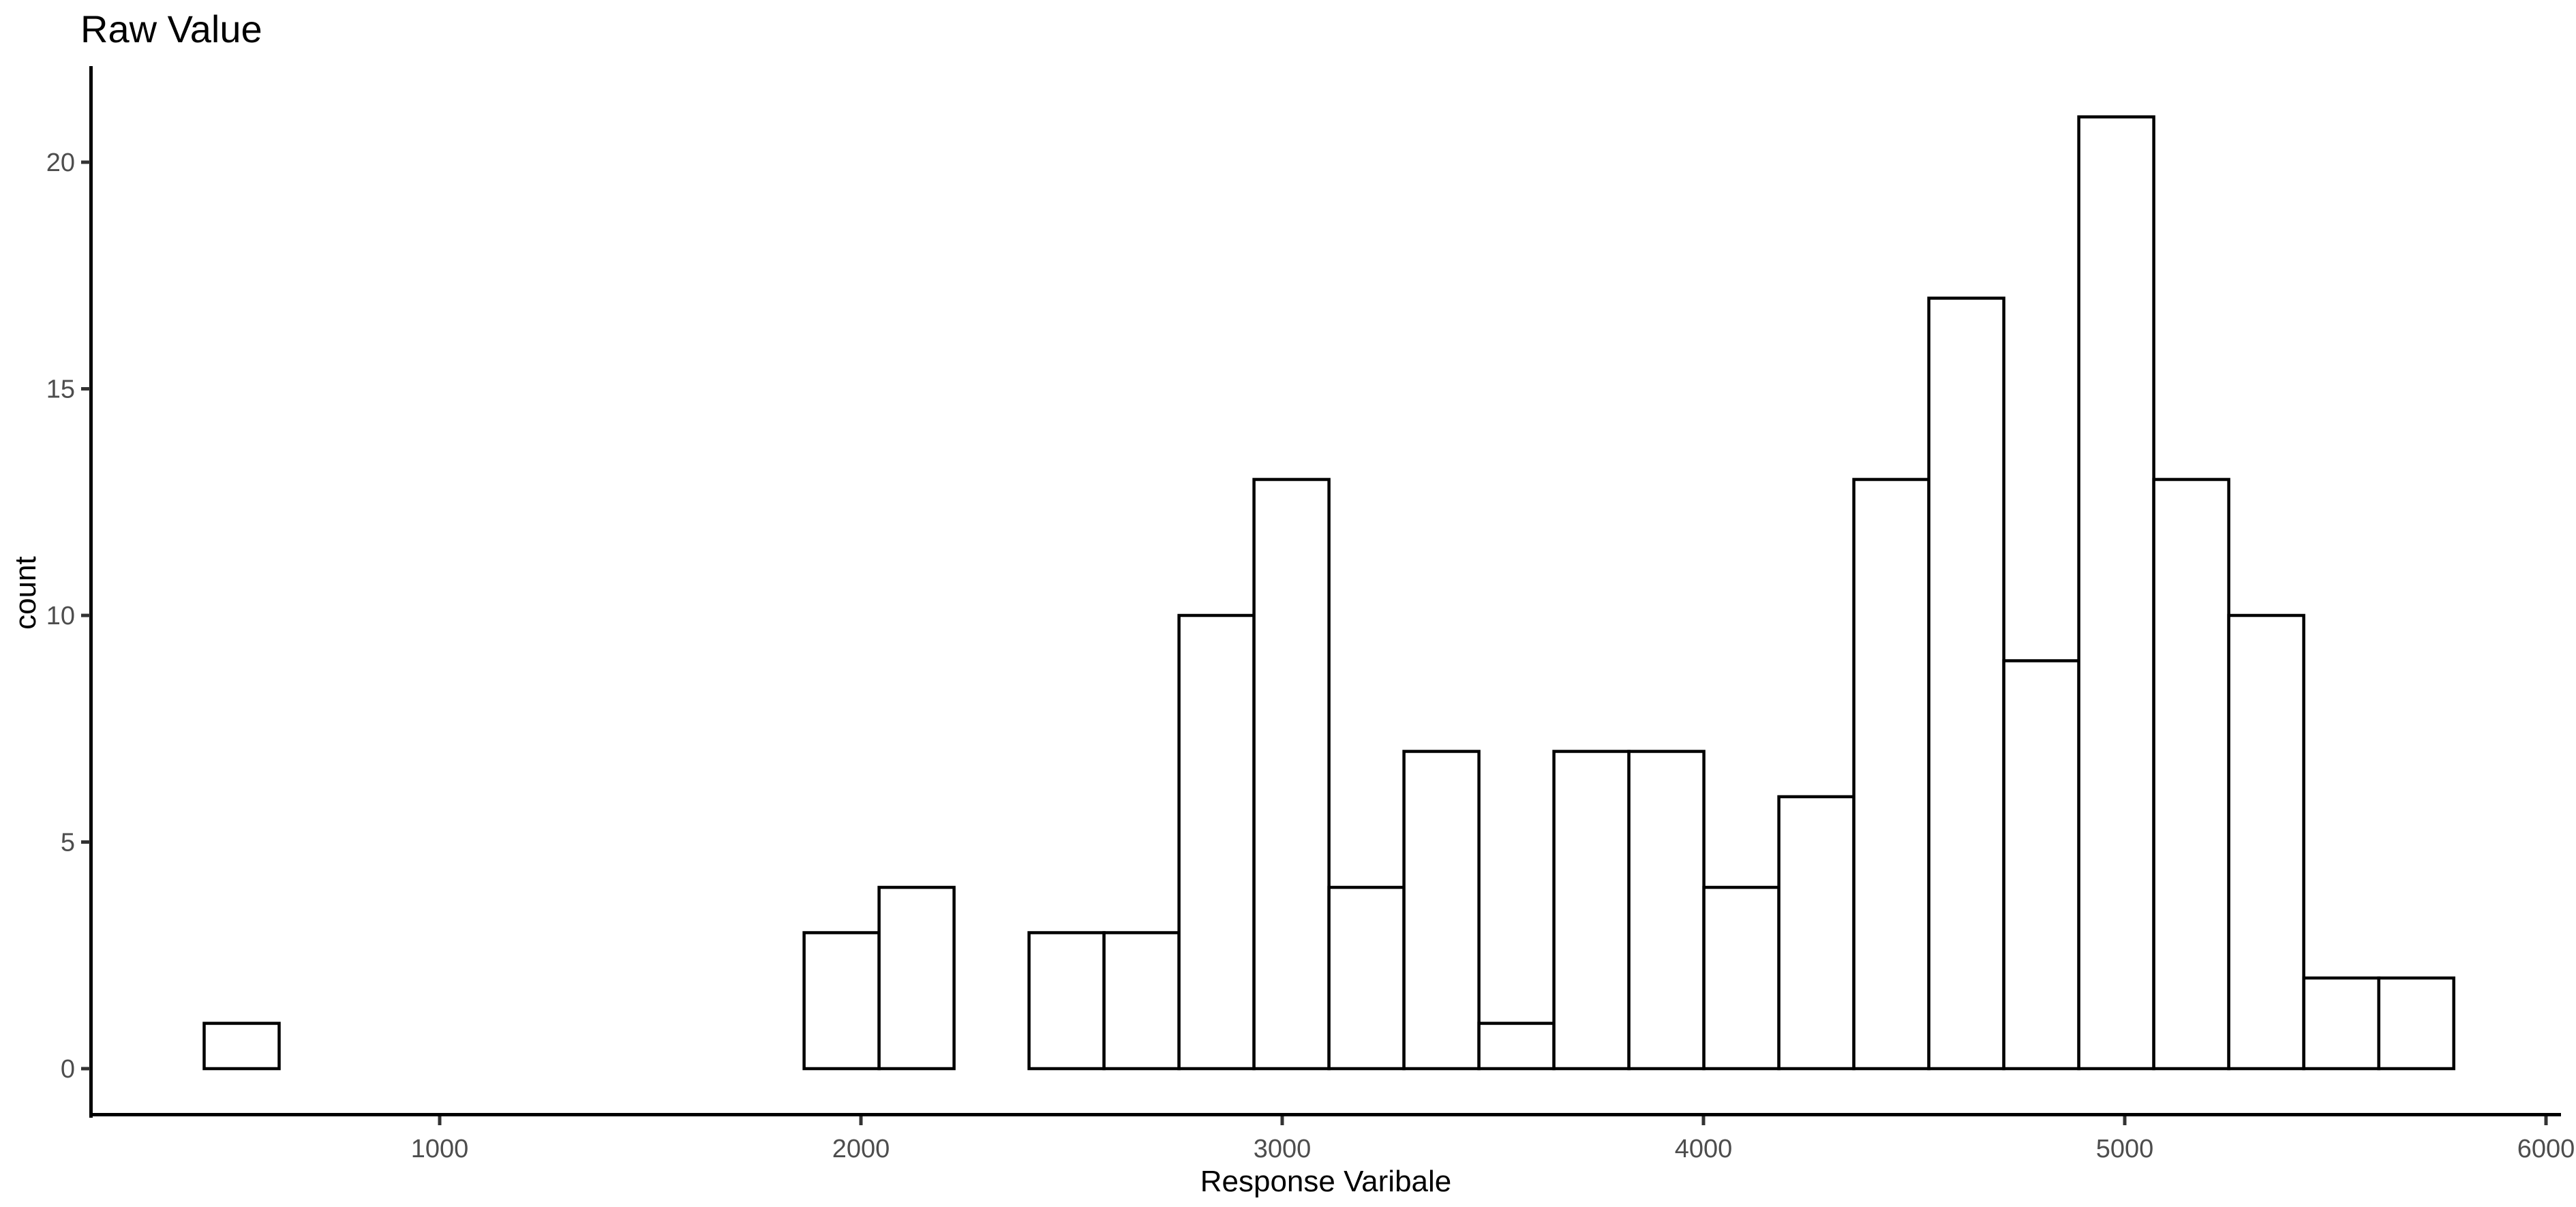 The image size is (2576, 1207). Describe the element at coordinates (25, 593) in the screenshot. I see `y-axis-title: count` at that location.